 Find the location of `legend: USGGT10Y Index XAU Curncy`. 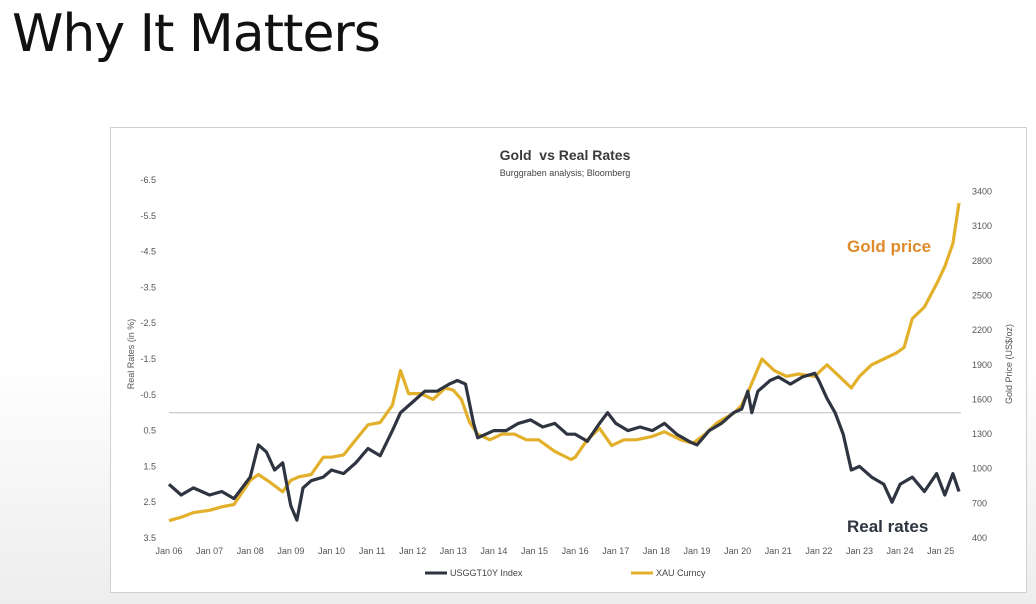

legend: USGGT10Y Index XAU Curncy is located at coordinates (565, 573).